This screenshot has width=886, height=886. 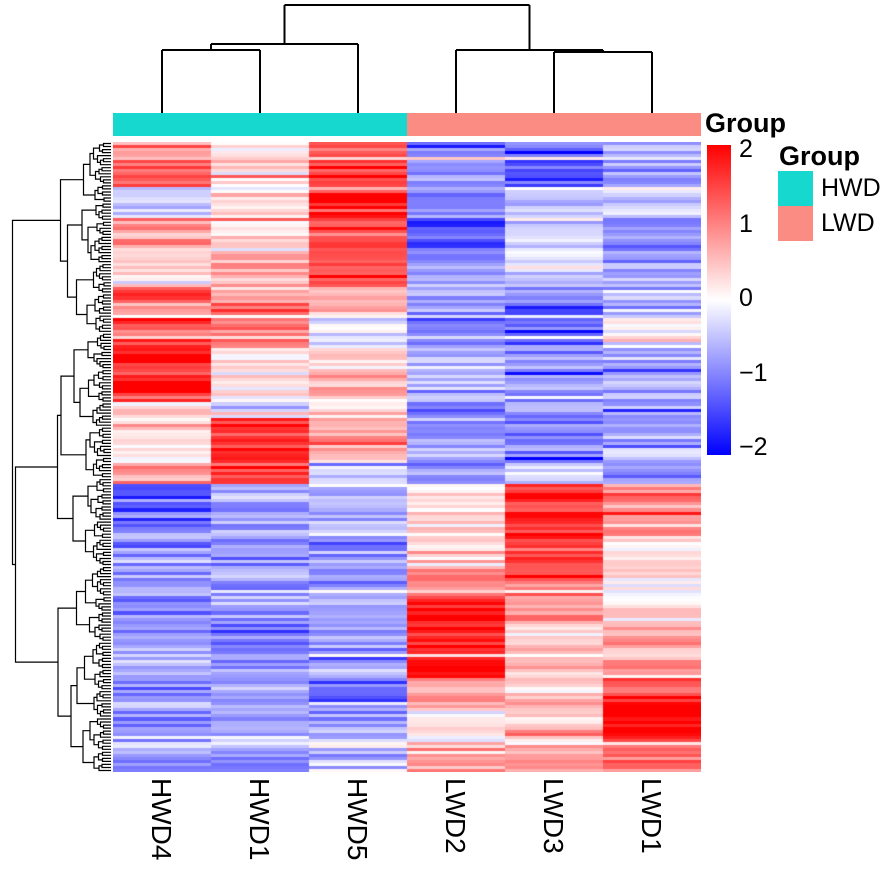 What do you see at coordinates (753, 447) in the screenshot?
I see `colorbar-tick-label: −2` at bounding box center [753, 447].